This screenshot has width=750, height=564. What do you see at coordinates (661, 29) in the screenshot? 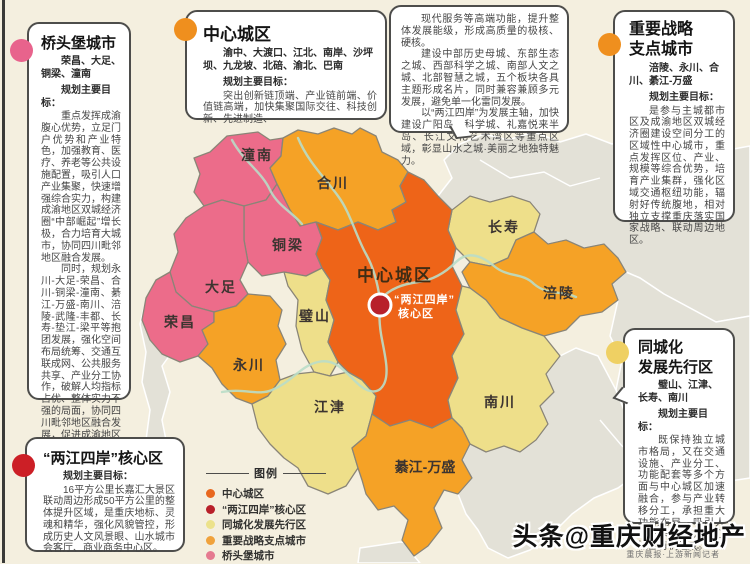
I see `infobox-zhidian-title-line1: 重要战略` at bounding box center [661, 29].